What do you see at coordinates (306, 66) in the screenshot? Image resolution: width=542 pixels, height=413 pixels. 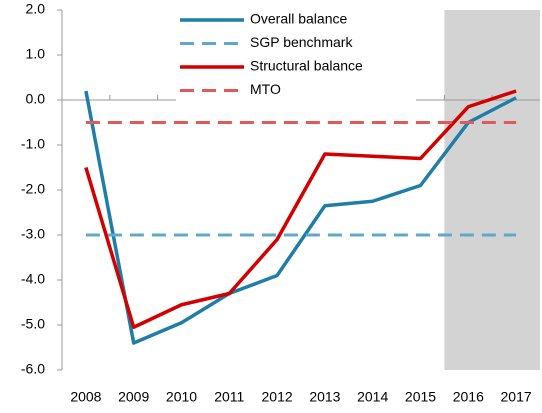 I see `legend-label: Structural balance` at bounding box center [306, 66].